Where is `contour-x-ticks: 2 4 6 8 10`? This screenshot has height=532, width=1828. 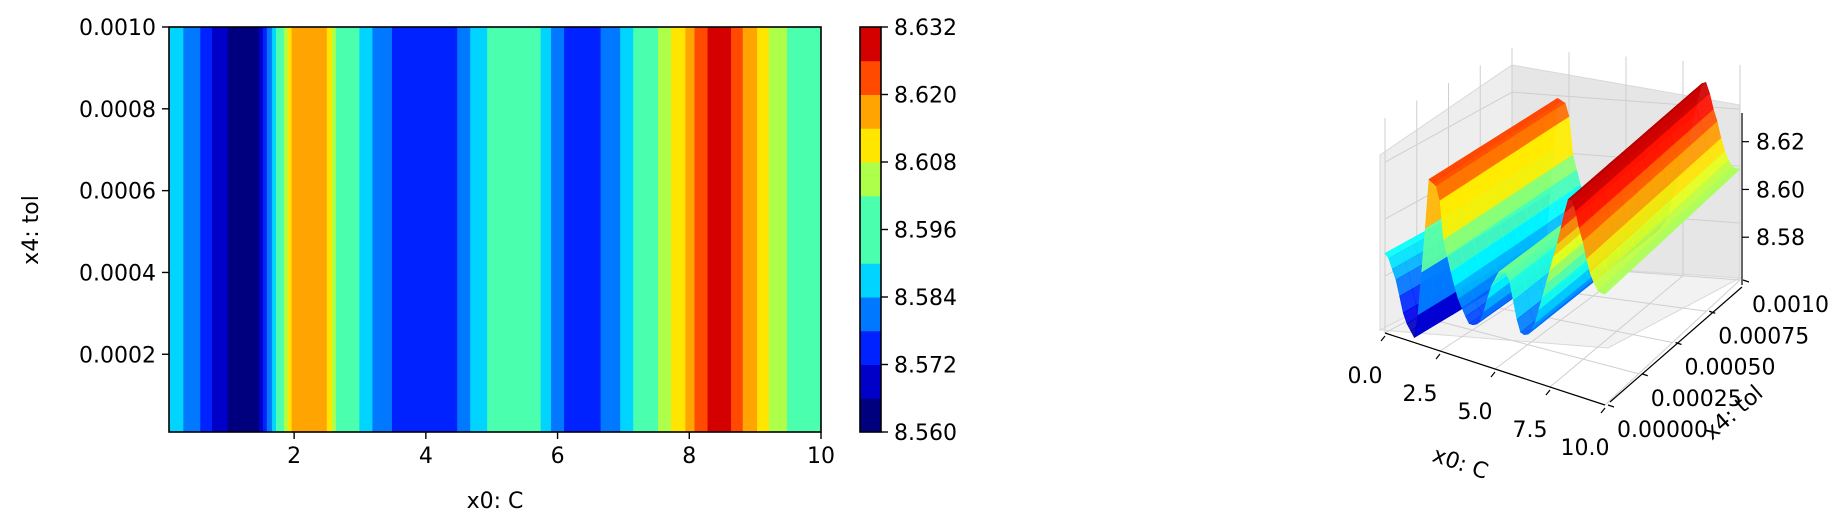 contour-x-ticks: 2 4 6 8 10 is located at coordinates (561, 450).